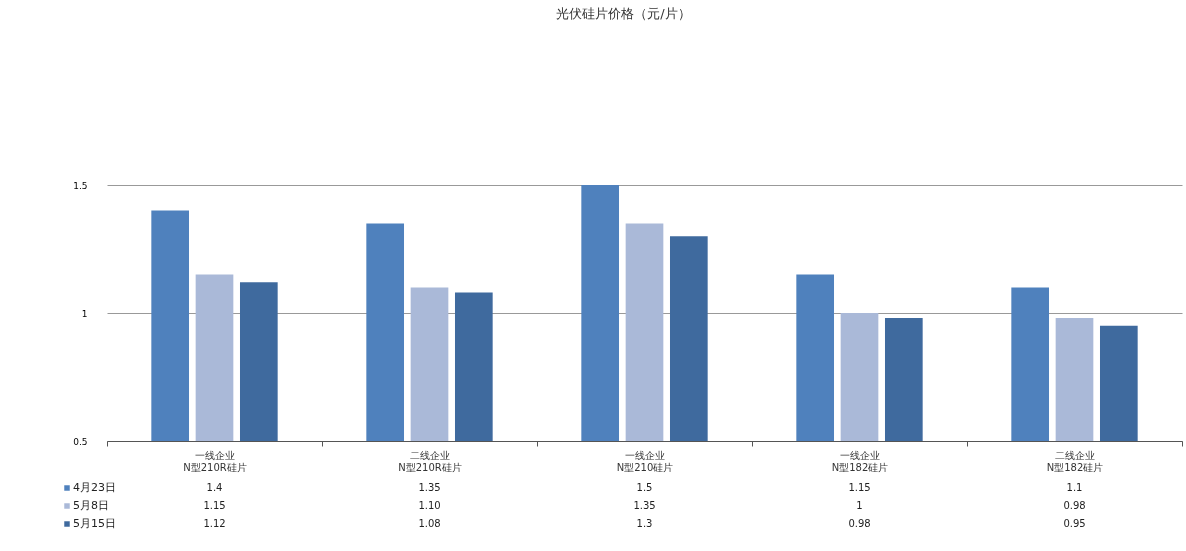  What do you see at coordinates (1075, 461) in the screenshot?
I see `x-tick-label: 二线企业 N型182硅片` at bounding box center [1075, 461].